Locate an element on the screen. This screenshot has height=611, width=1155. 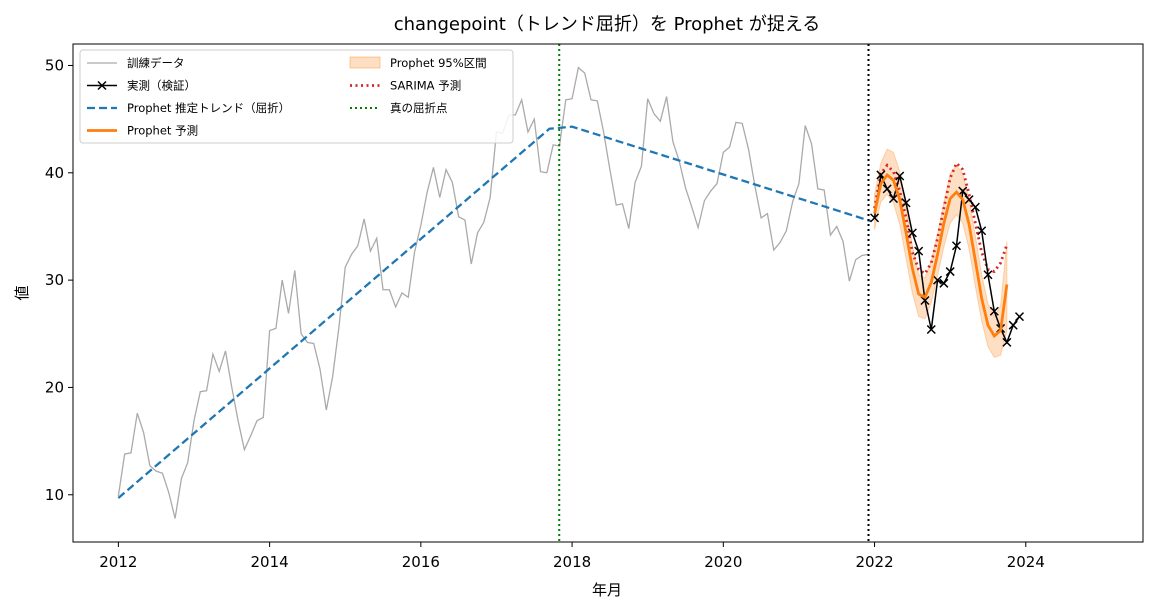
legend-label: Prophet 予測 is located at coordinates (162, 131).